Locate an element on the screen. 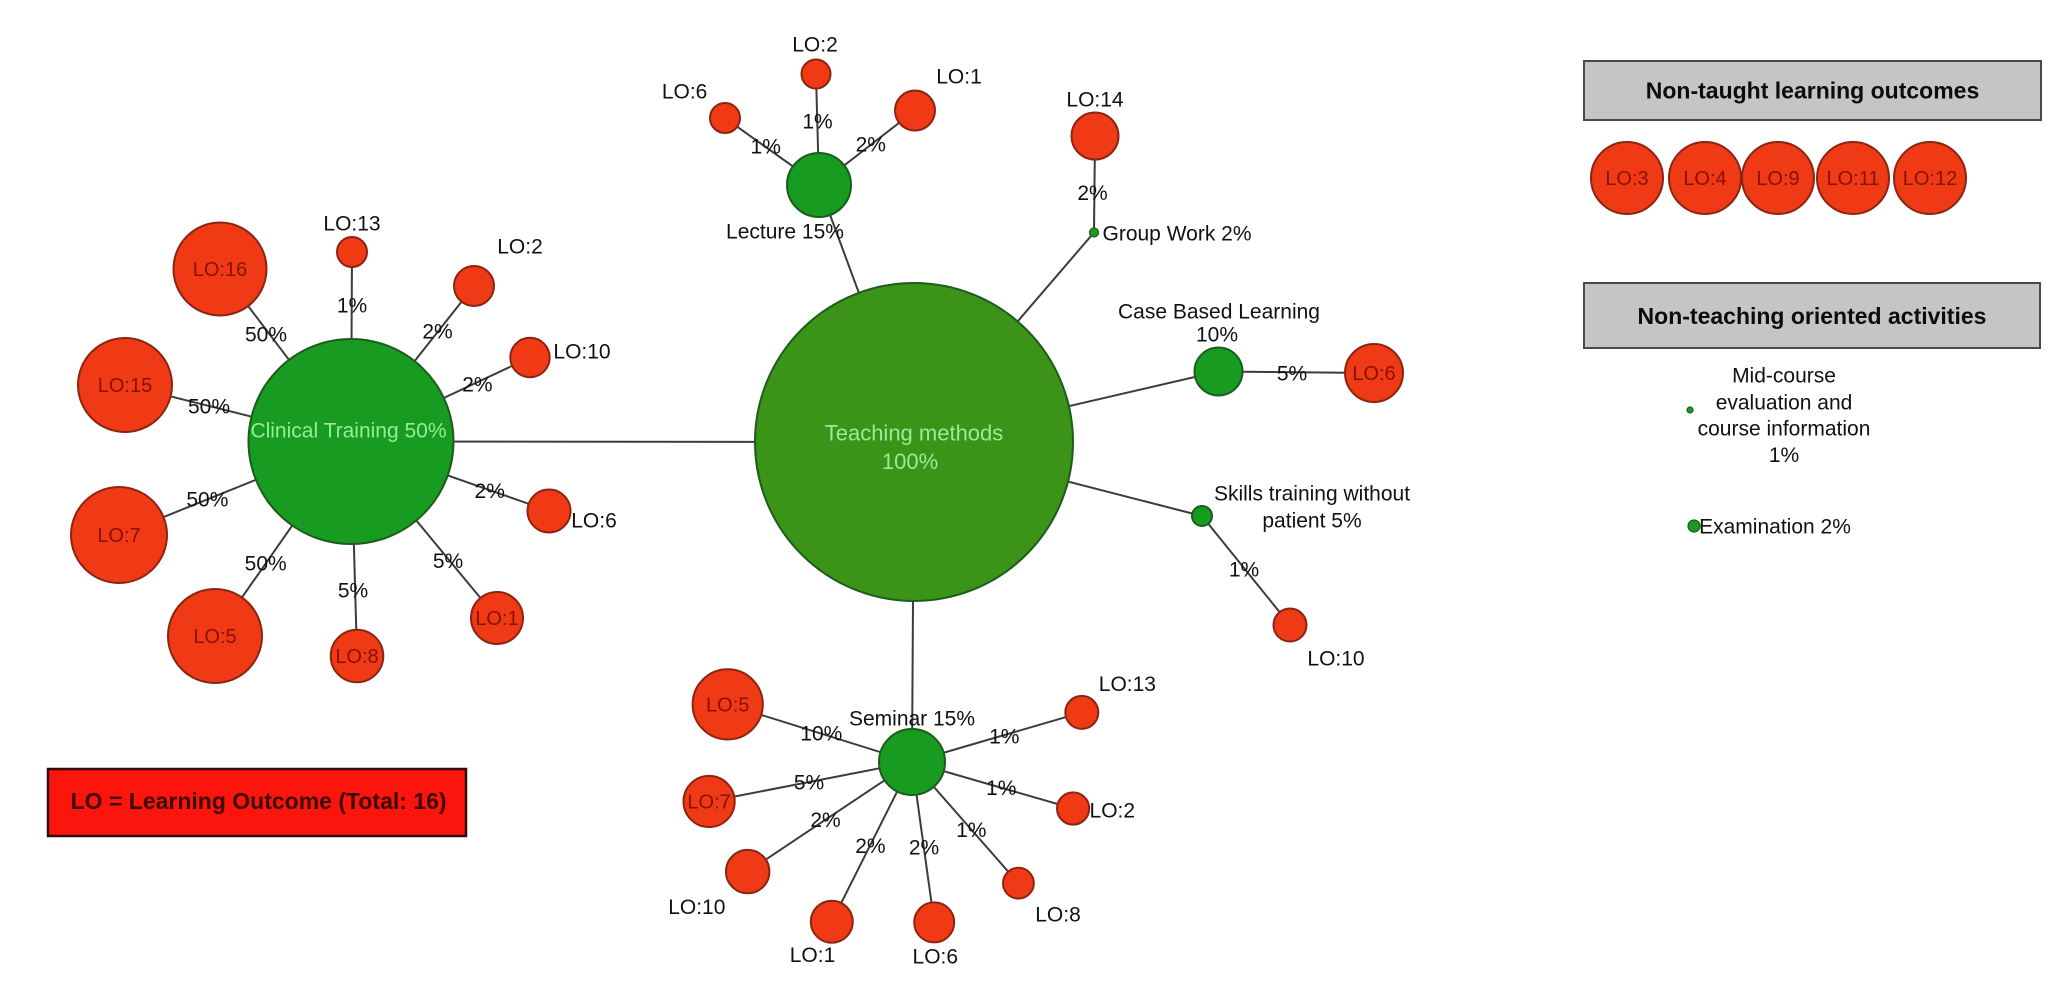 This screenshot has height=1006, width=2059. svg-text: Seminar 15% is located at coordinates (912, 719).